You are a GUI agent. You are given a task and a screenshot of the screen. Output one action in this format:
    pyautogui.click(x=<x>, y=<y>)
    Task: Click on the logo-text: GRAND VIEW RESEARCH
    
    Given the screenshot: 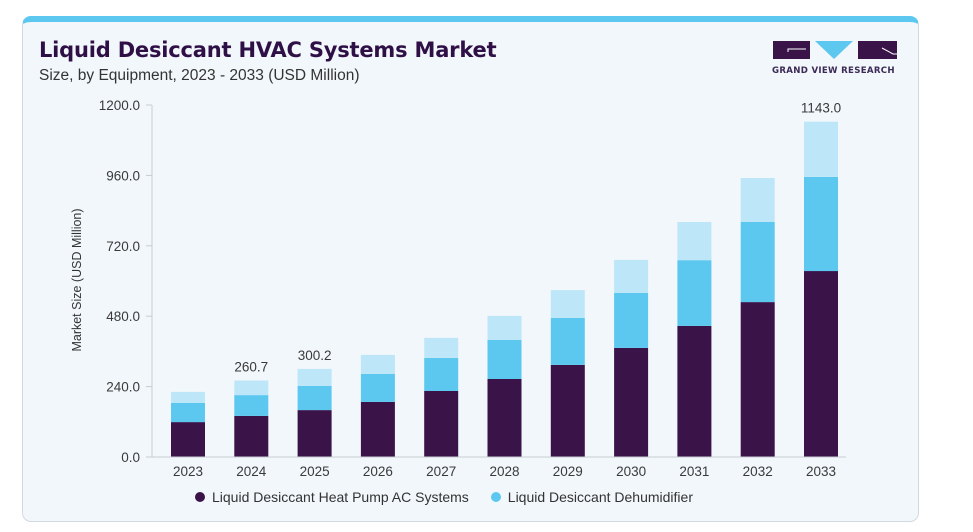 What is the action you would take?
    pyautogui.click(x=833, y=71)
    